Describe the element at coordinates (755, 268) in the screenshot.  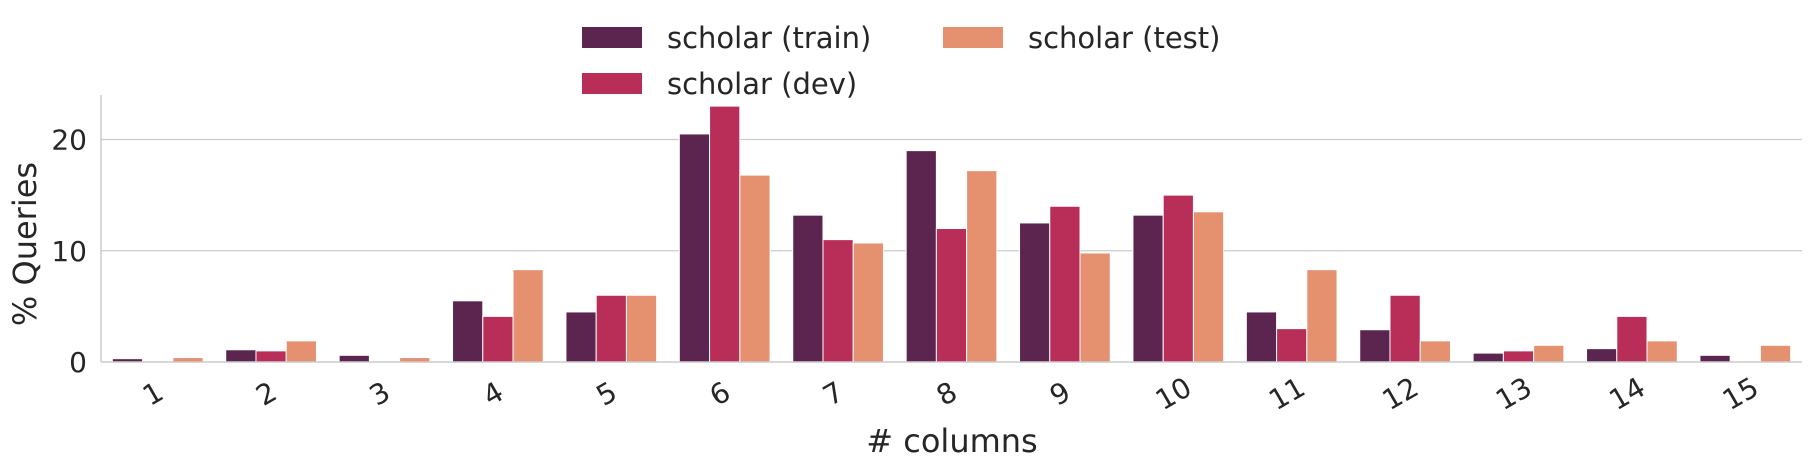
I see `bar-scholar-test--6` at that location.